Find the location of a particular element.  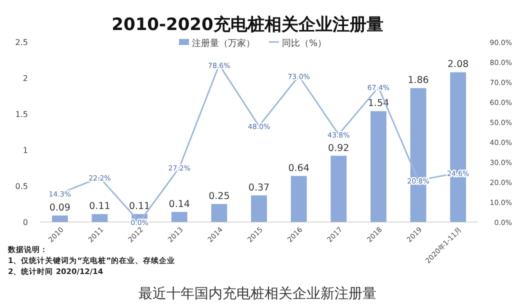

legend-label: 注册量（万家） is located at coordinates (223, 43).